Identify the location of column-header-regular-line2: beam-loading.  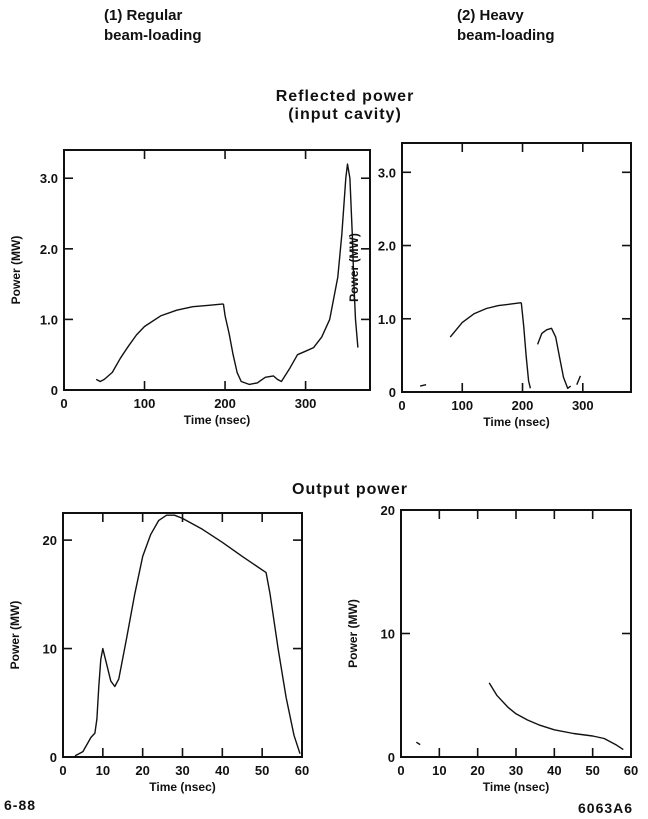
(153, 35).